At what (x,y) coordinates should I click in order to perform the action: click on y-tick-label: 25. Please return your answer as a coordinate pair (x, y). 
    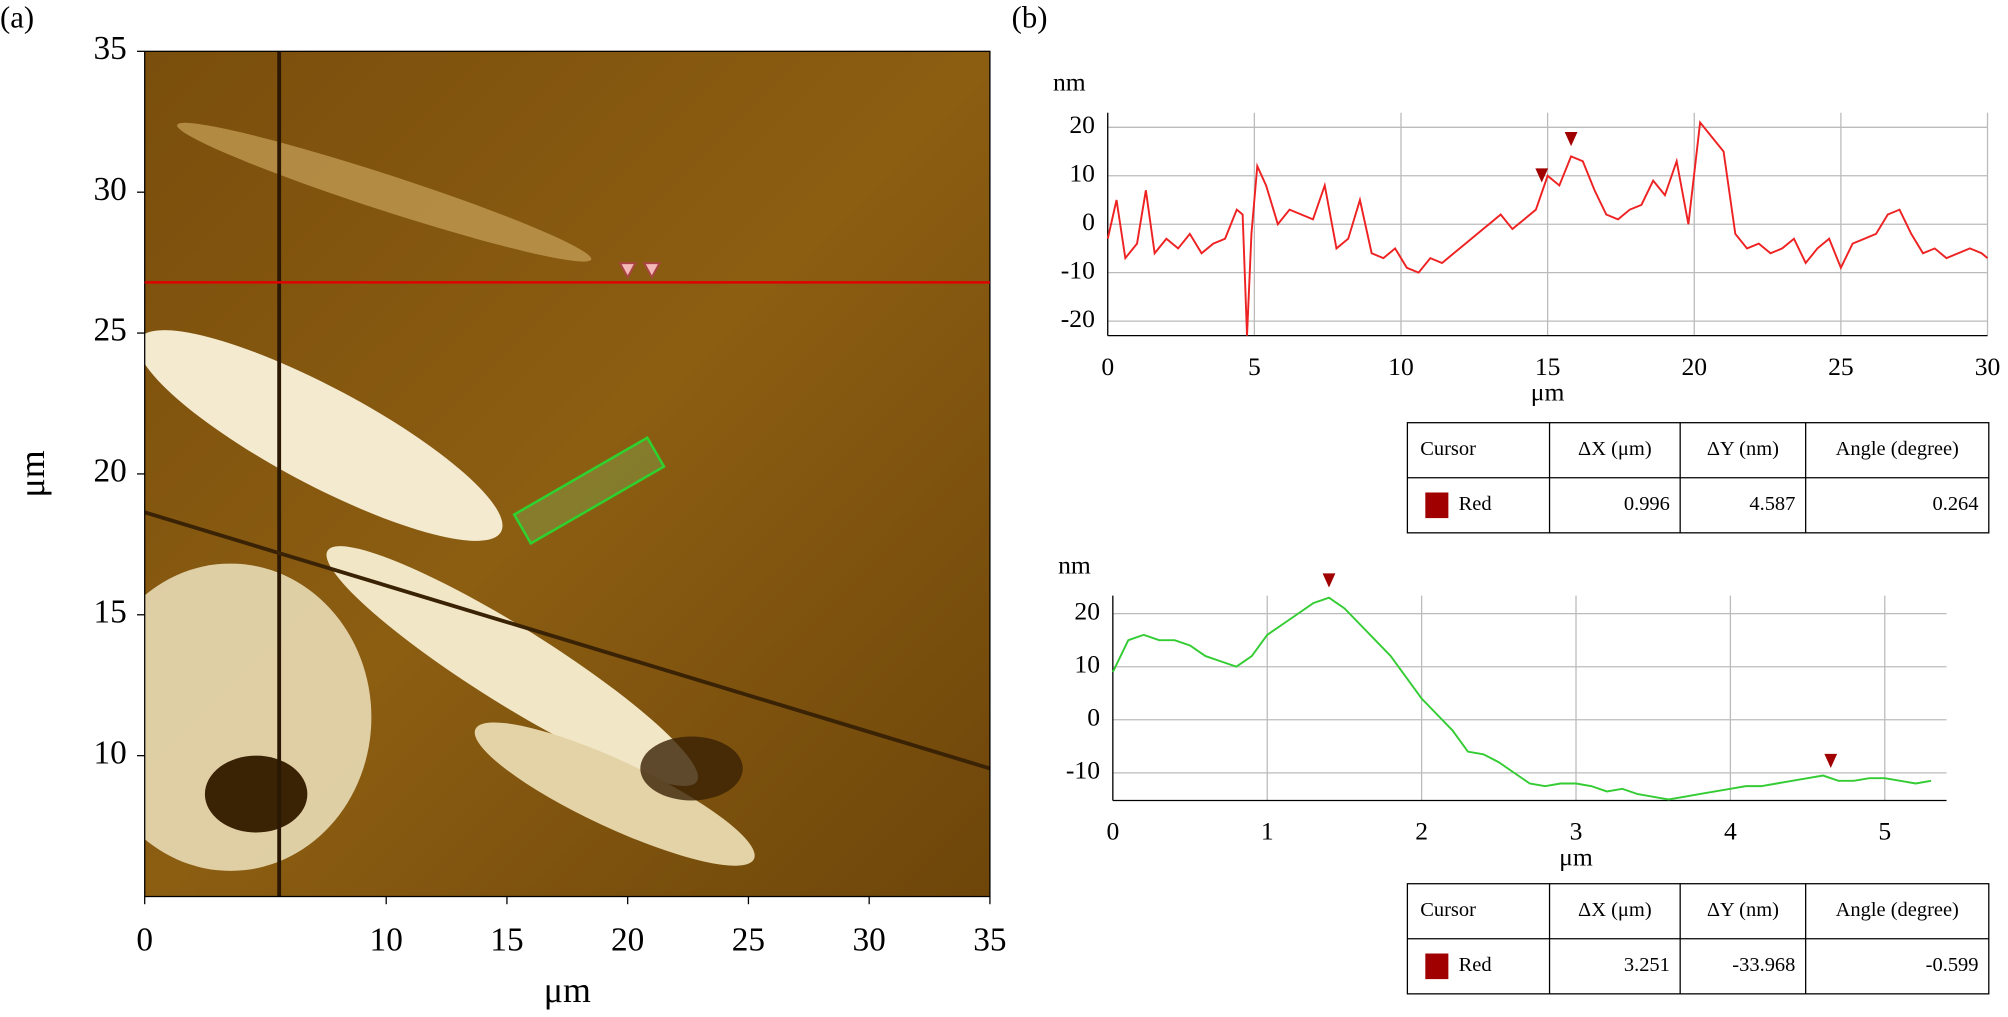
    Looking at the image, I should click on (109, 330).